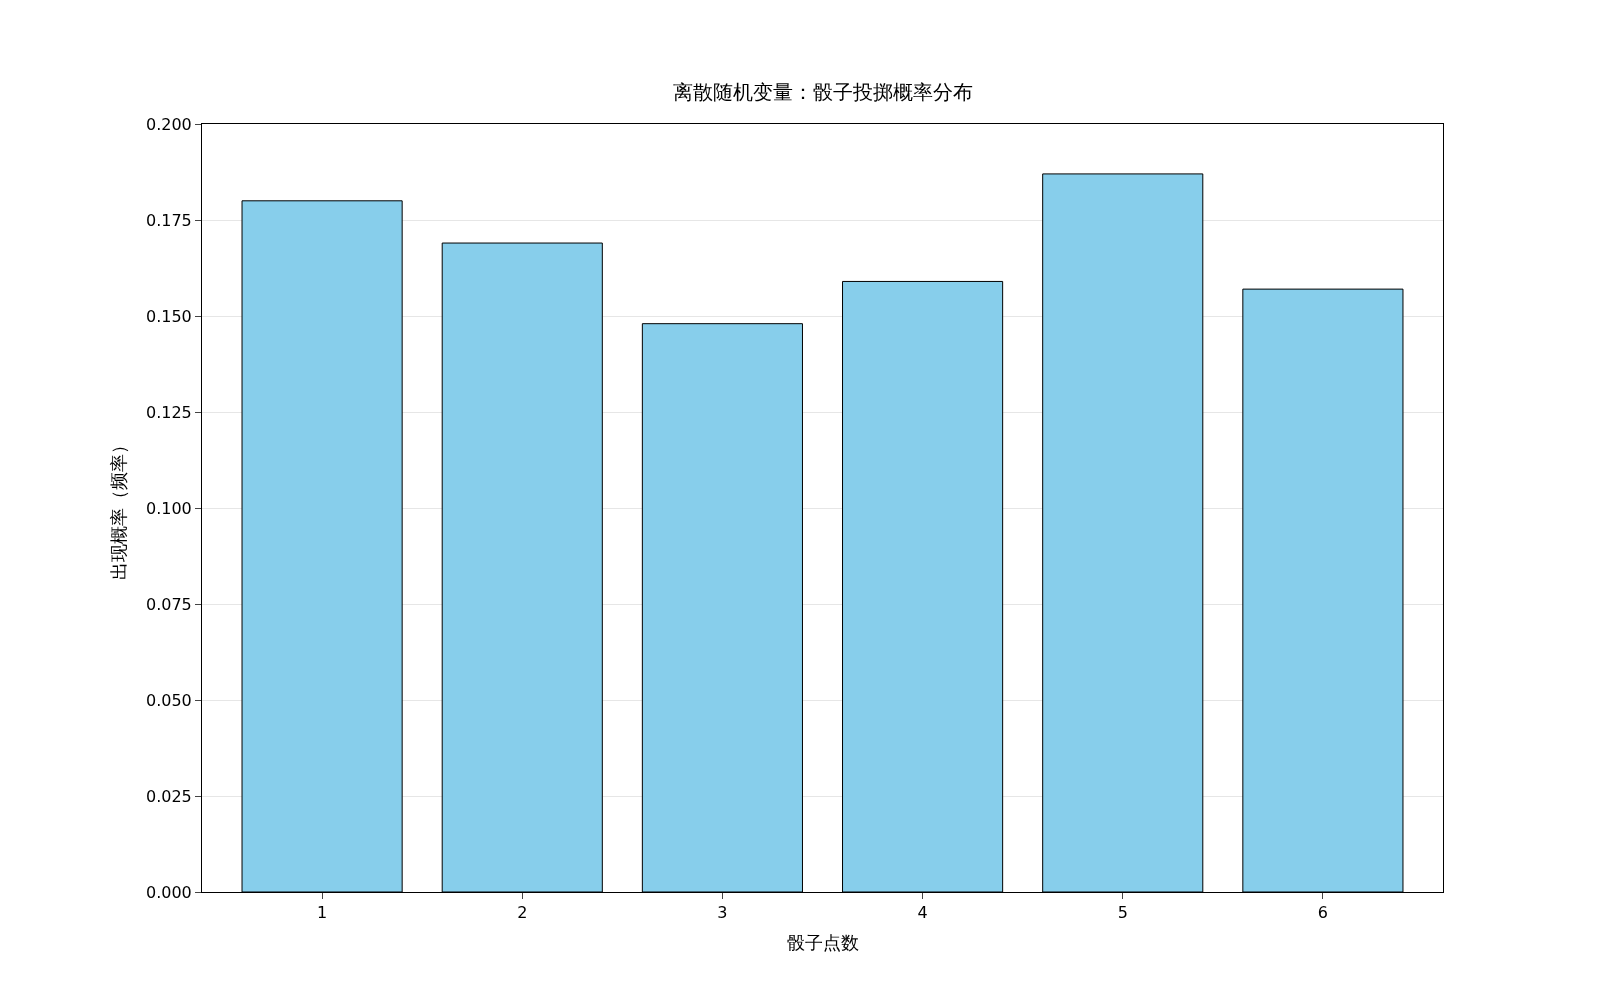 The height and width of the screenshot is (1000, 1602). What do you see at coordinates (119, 508) in the screenshot?
I see `y-axis-title: 出现概率（频率）` at bounding box center [119, 508].